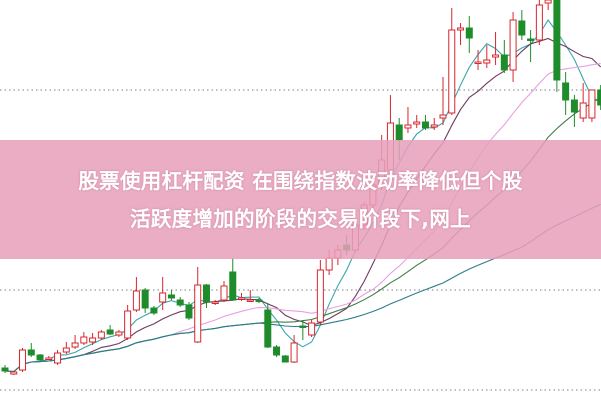 This screenshot has height=401, width=601. Describe the element at coordinates (300, 180) in the screenshot. I see `headline-line-1: 股票使用杠杆配资 在围绕指数波动率降低但个股` at that location.